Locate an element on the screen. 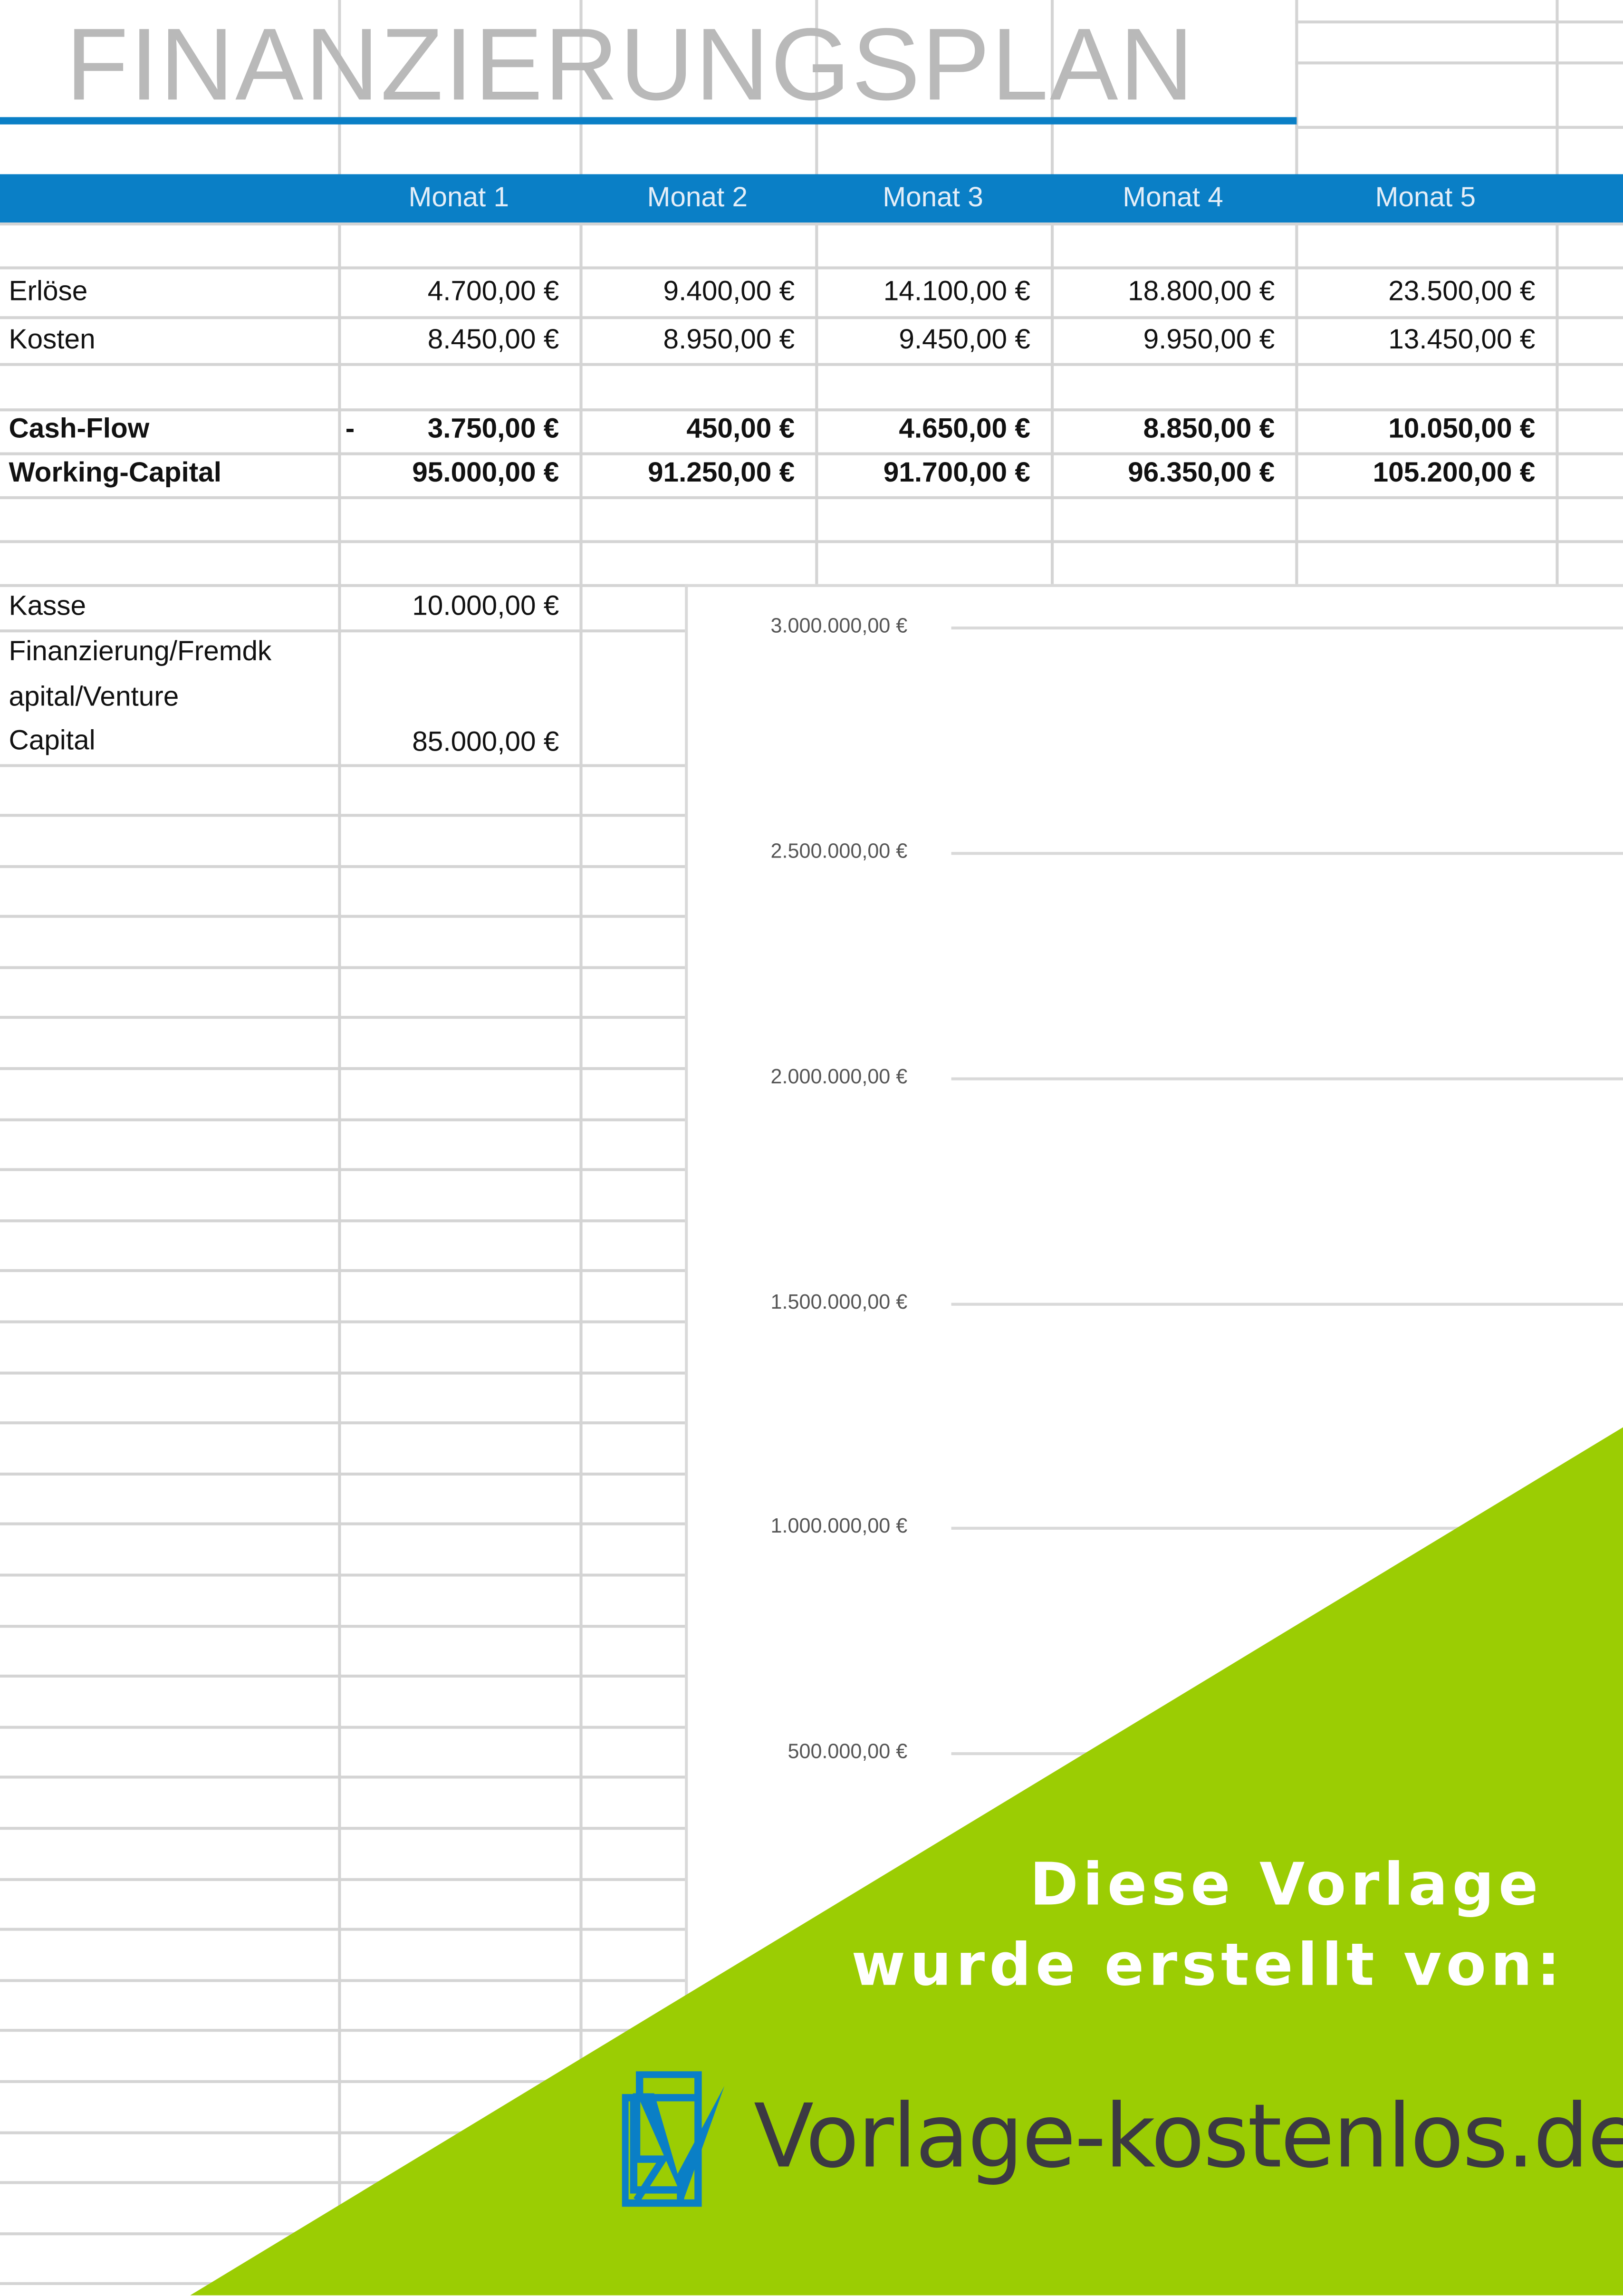 Image resolution: width=1623 pixels, height=2296 pixels. cell-erloese-m4: 18.800,00 € is located at coordinates (1201, 292).